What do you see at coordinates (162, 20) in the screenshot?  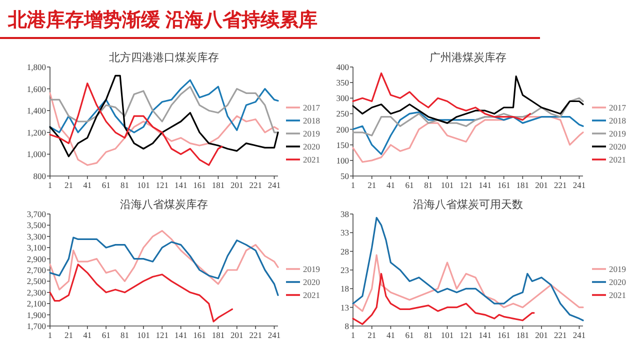 I see `text: 北港库存增势渐缓 沿海八省持续累库` at bounding box center [162, 20].